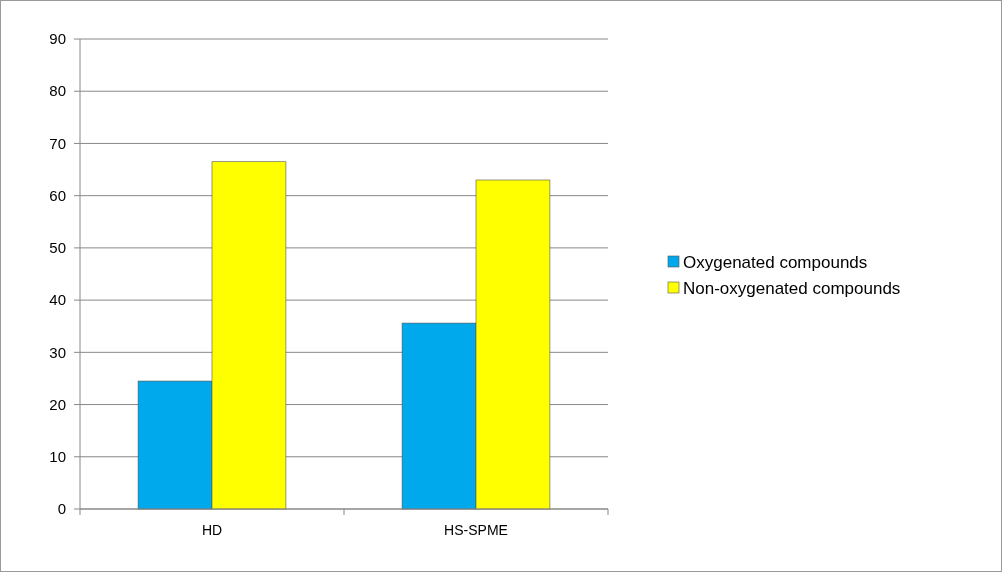 Image resolution: width=1002 pixels, height=572 pixels. I want to click on x-tick-label: HD, so click(212, 530).